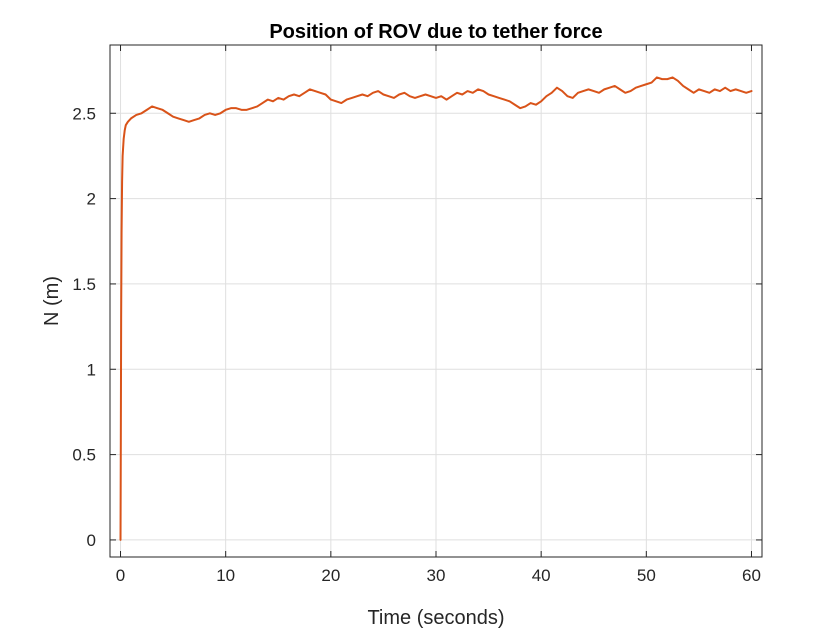 The image size is (840, 630). What do you see at coordinates (120, 575) in the screenshot?
I see `x-tick-label: 0` at bounding box center [120, 575].